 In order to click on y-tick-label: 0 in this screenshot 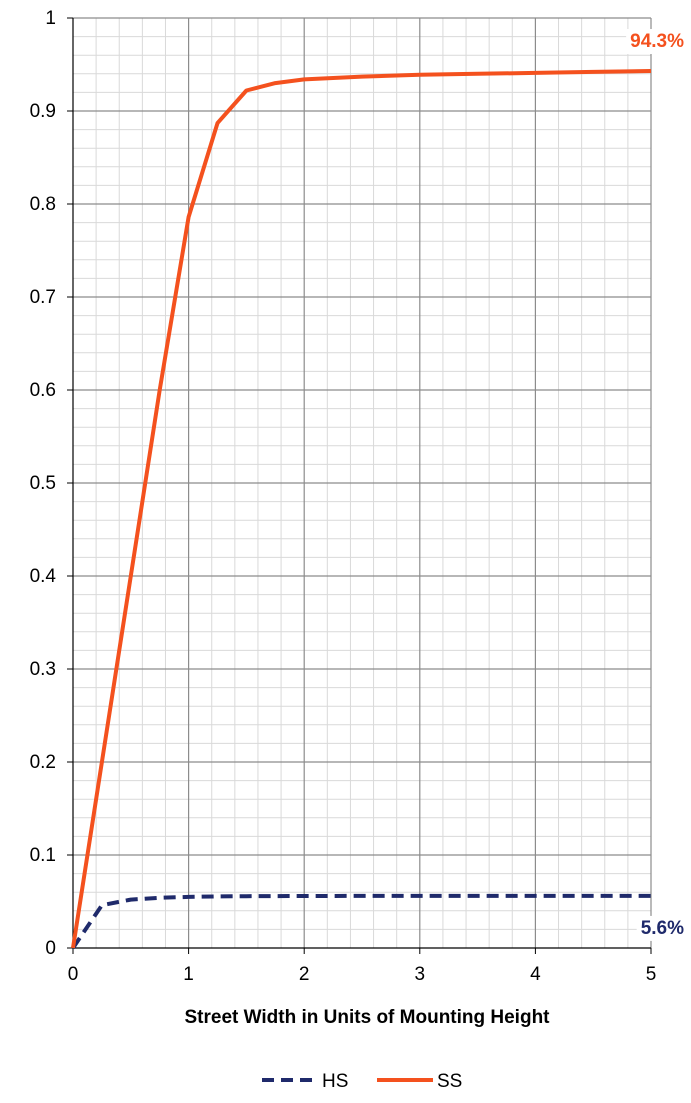, I will do `click(50, 948)`.